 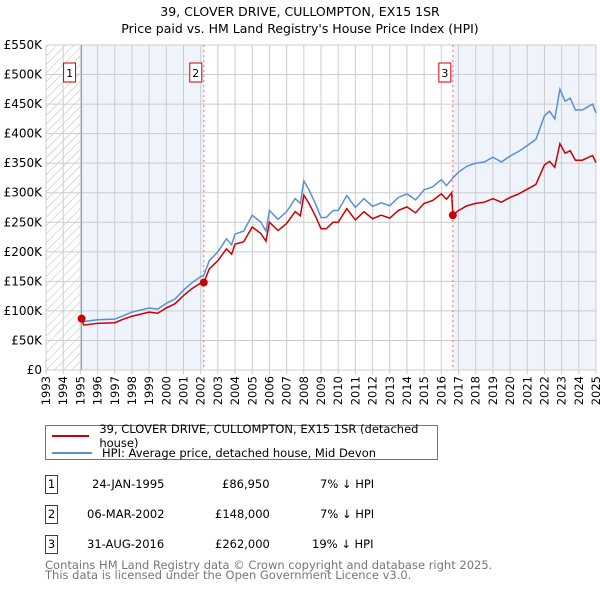 I want to click on sale-row: 1 24-JAN-1995 £86,950 7% ↓ HPI, so click(x=245, y=485).